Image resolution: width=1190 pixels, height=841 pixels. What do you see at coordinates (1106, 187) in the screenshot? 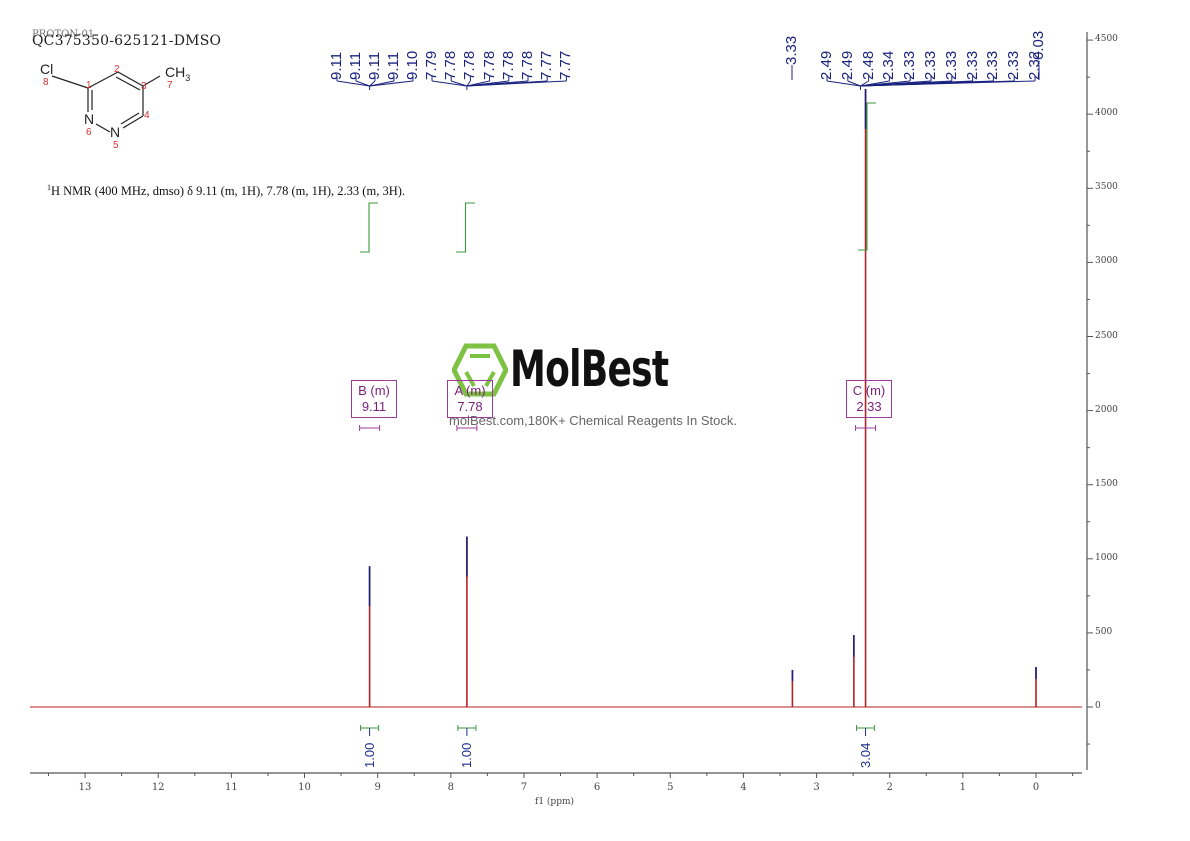
I see `y-tick-label: 3500` at bounding box center [1106, 187].